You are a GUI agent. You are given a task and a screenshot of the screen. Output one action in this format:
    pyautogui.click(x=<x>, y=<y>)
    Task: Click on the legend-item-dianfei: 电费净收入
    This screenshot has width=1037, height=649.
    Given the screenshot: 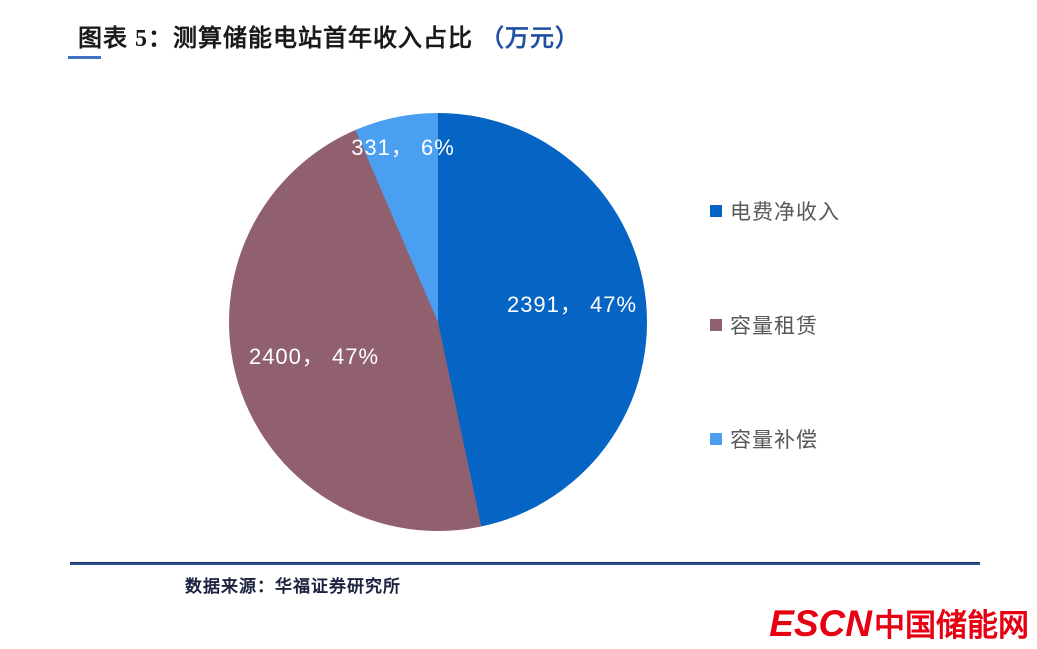 What is the action you would take?
    pyautogui.click(x=775, y=211)
    